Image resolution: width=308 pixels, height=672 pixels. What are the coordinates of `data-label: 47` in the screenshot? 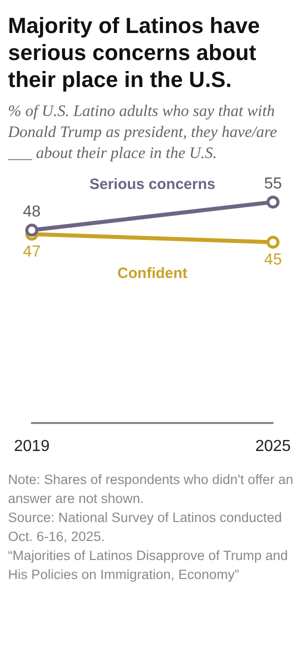 It's located at (31, 252).